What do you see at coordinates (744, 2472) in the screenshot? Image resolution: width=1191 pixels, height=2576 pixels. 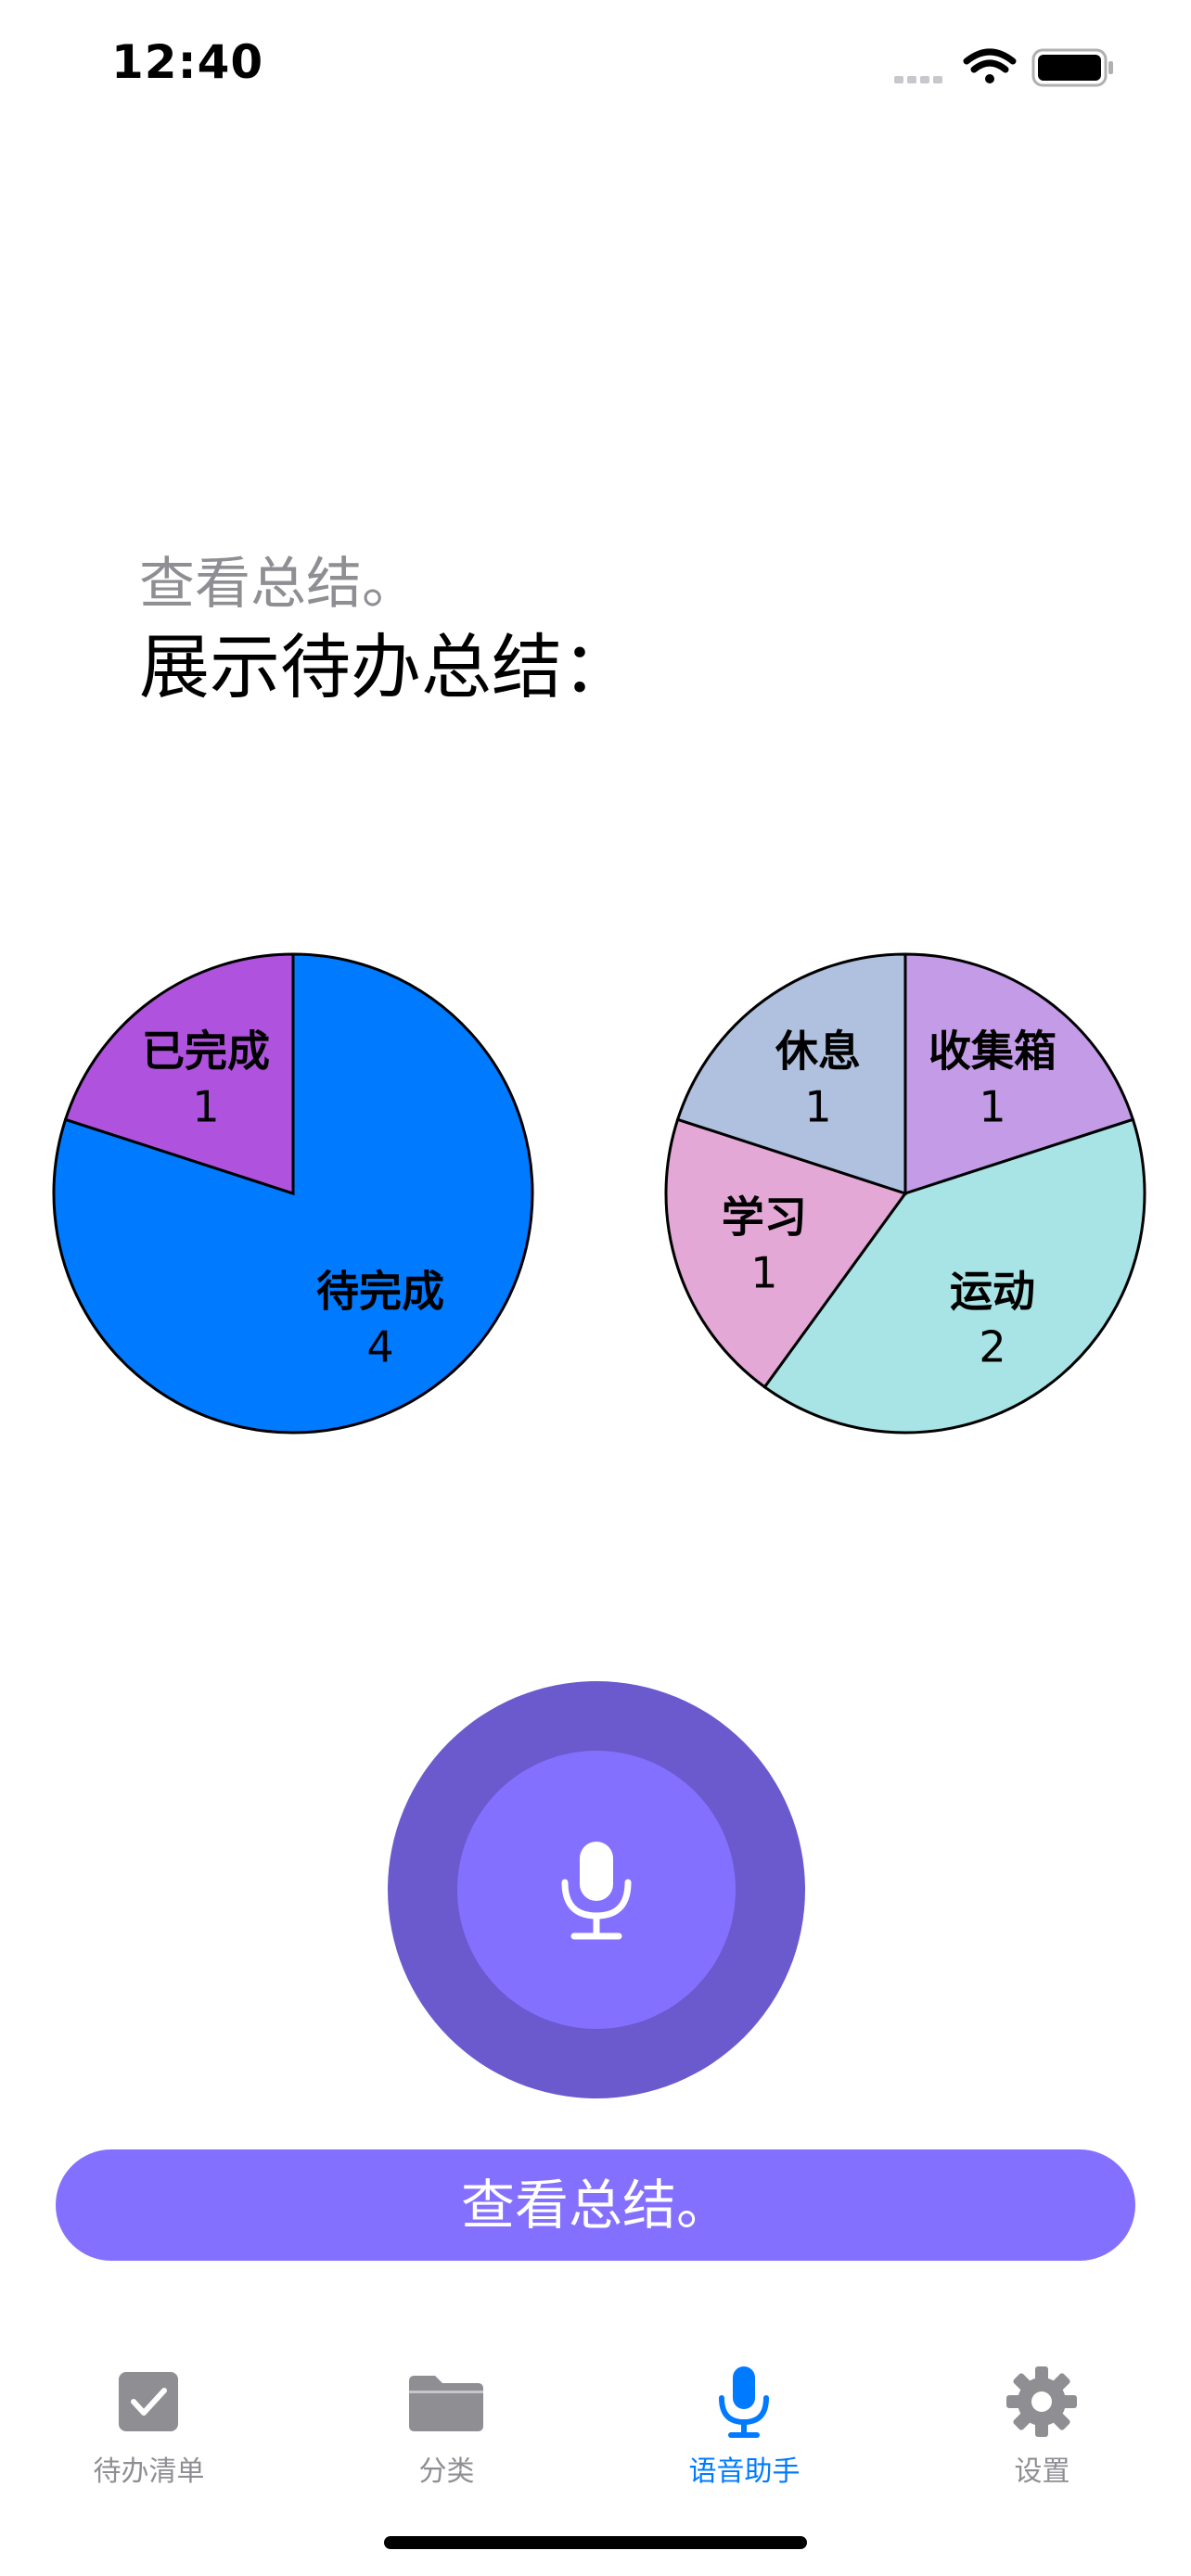 I see `tab-label: 语音助手` at bounding box center [744, 2472].